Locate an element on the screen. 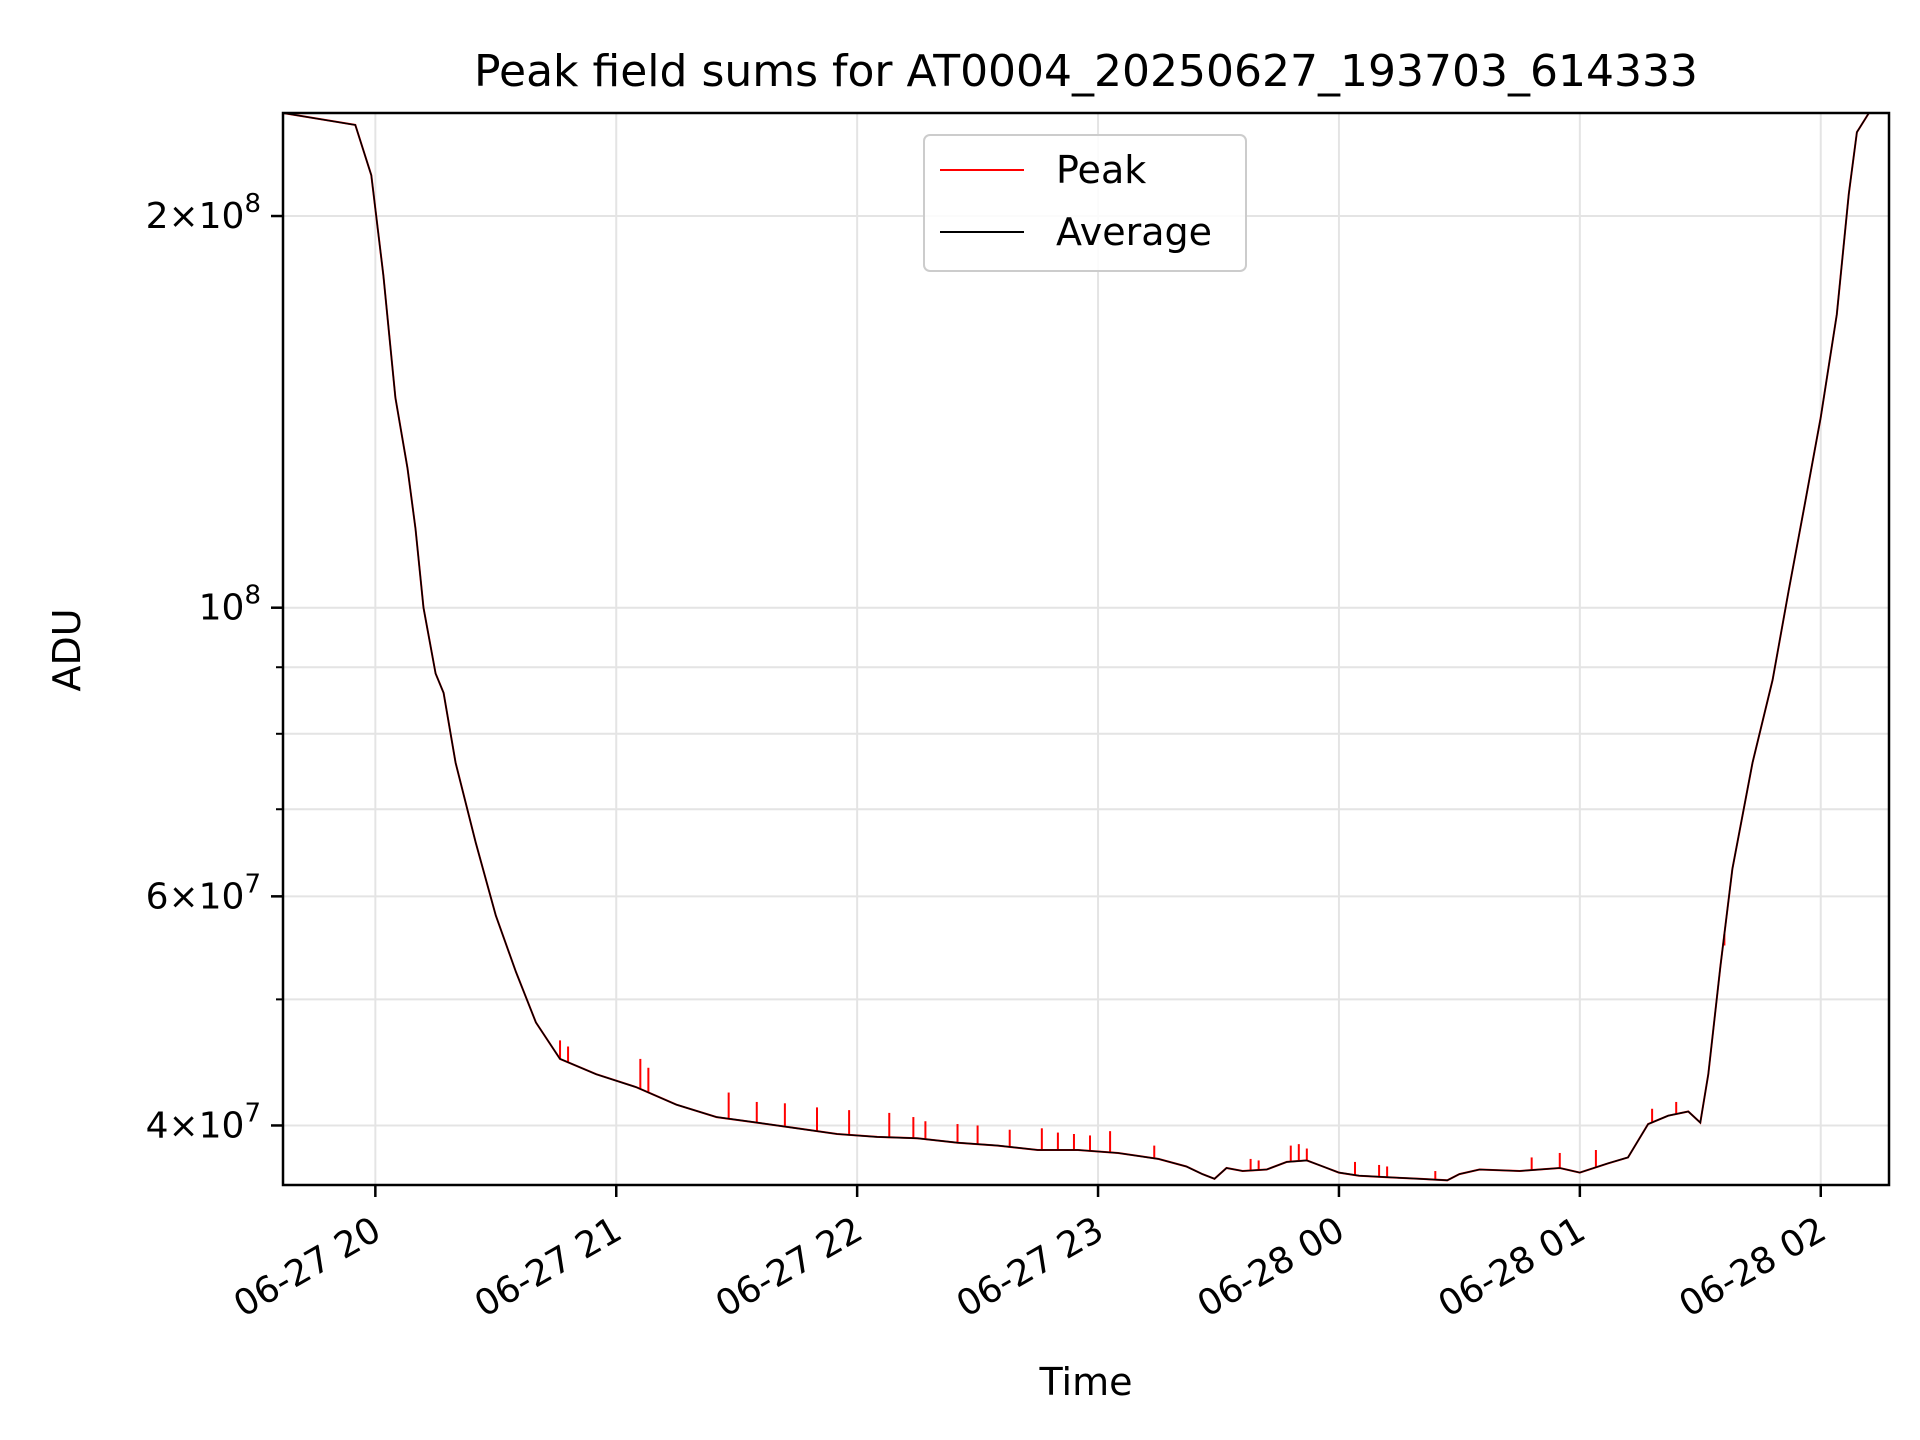  y-tick-label: 108 is located at coordinates (230, 605).